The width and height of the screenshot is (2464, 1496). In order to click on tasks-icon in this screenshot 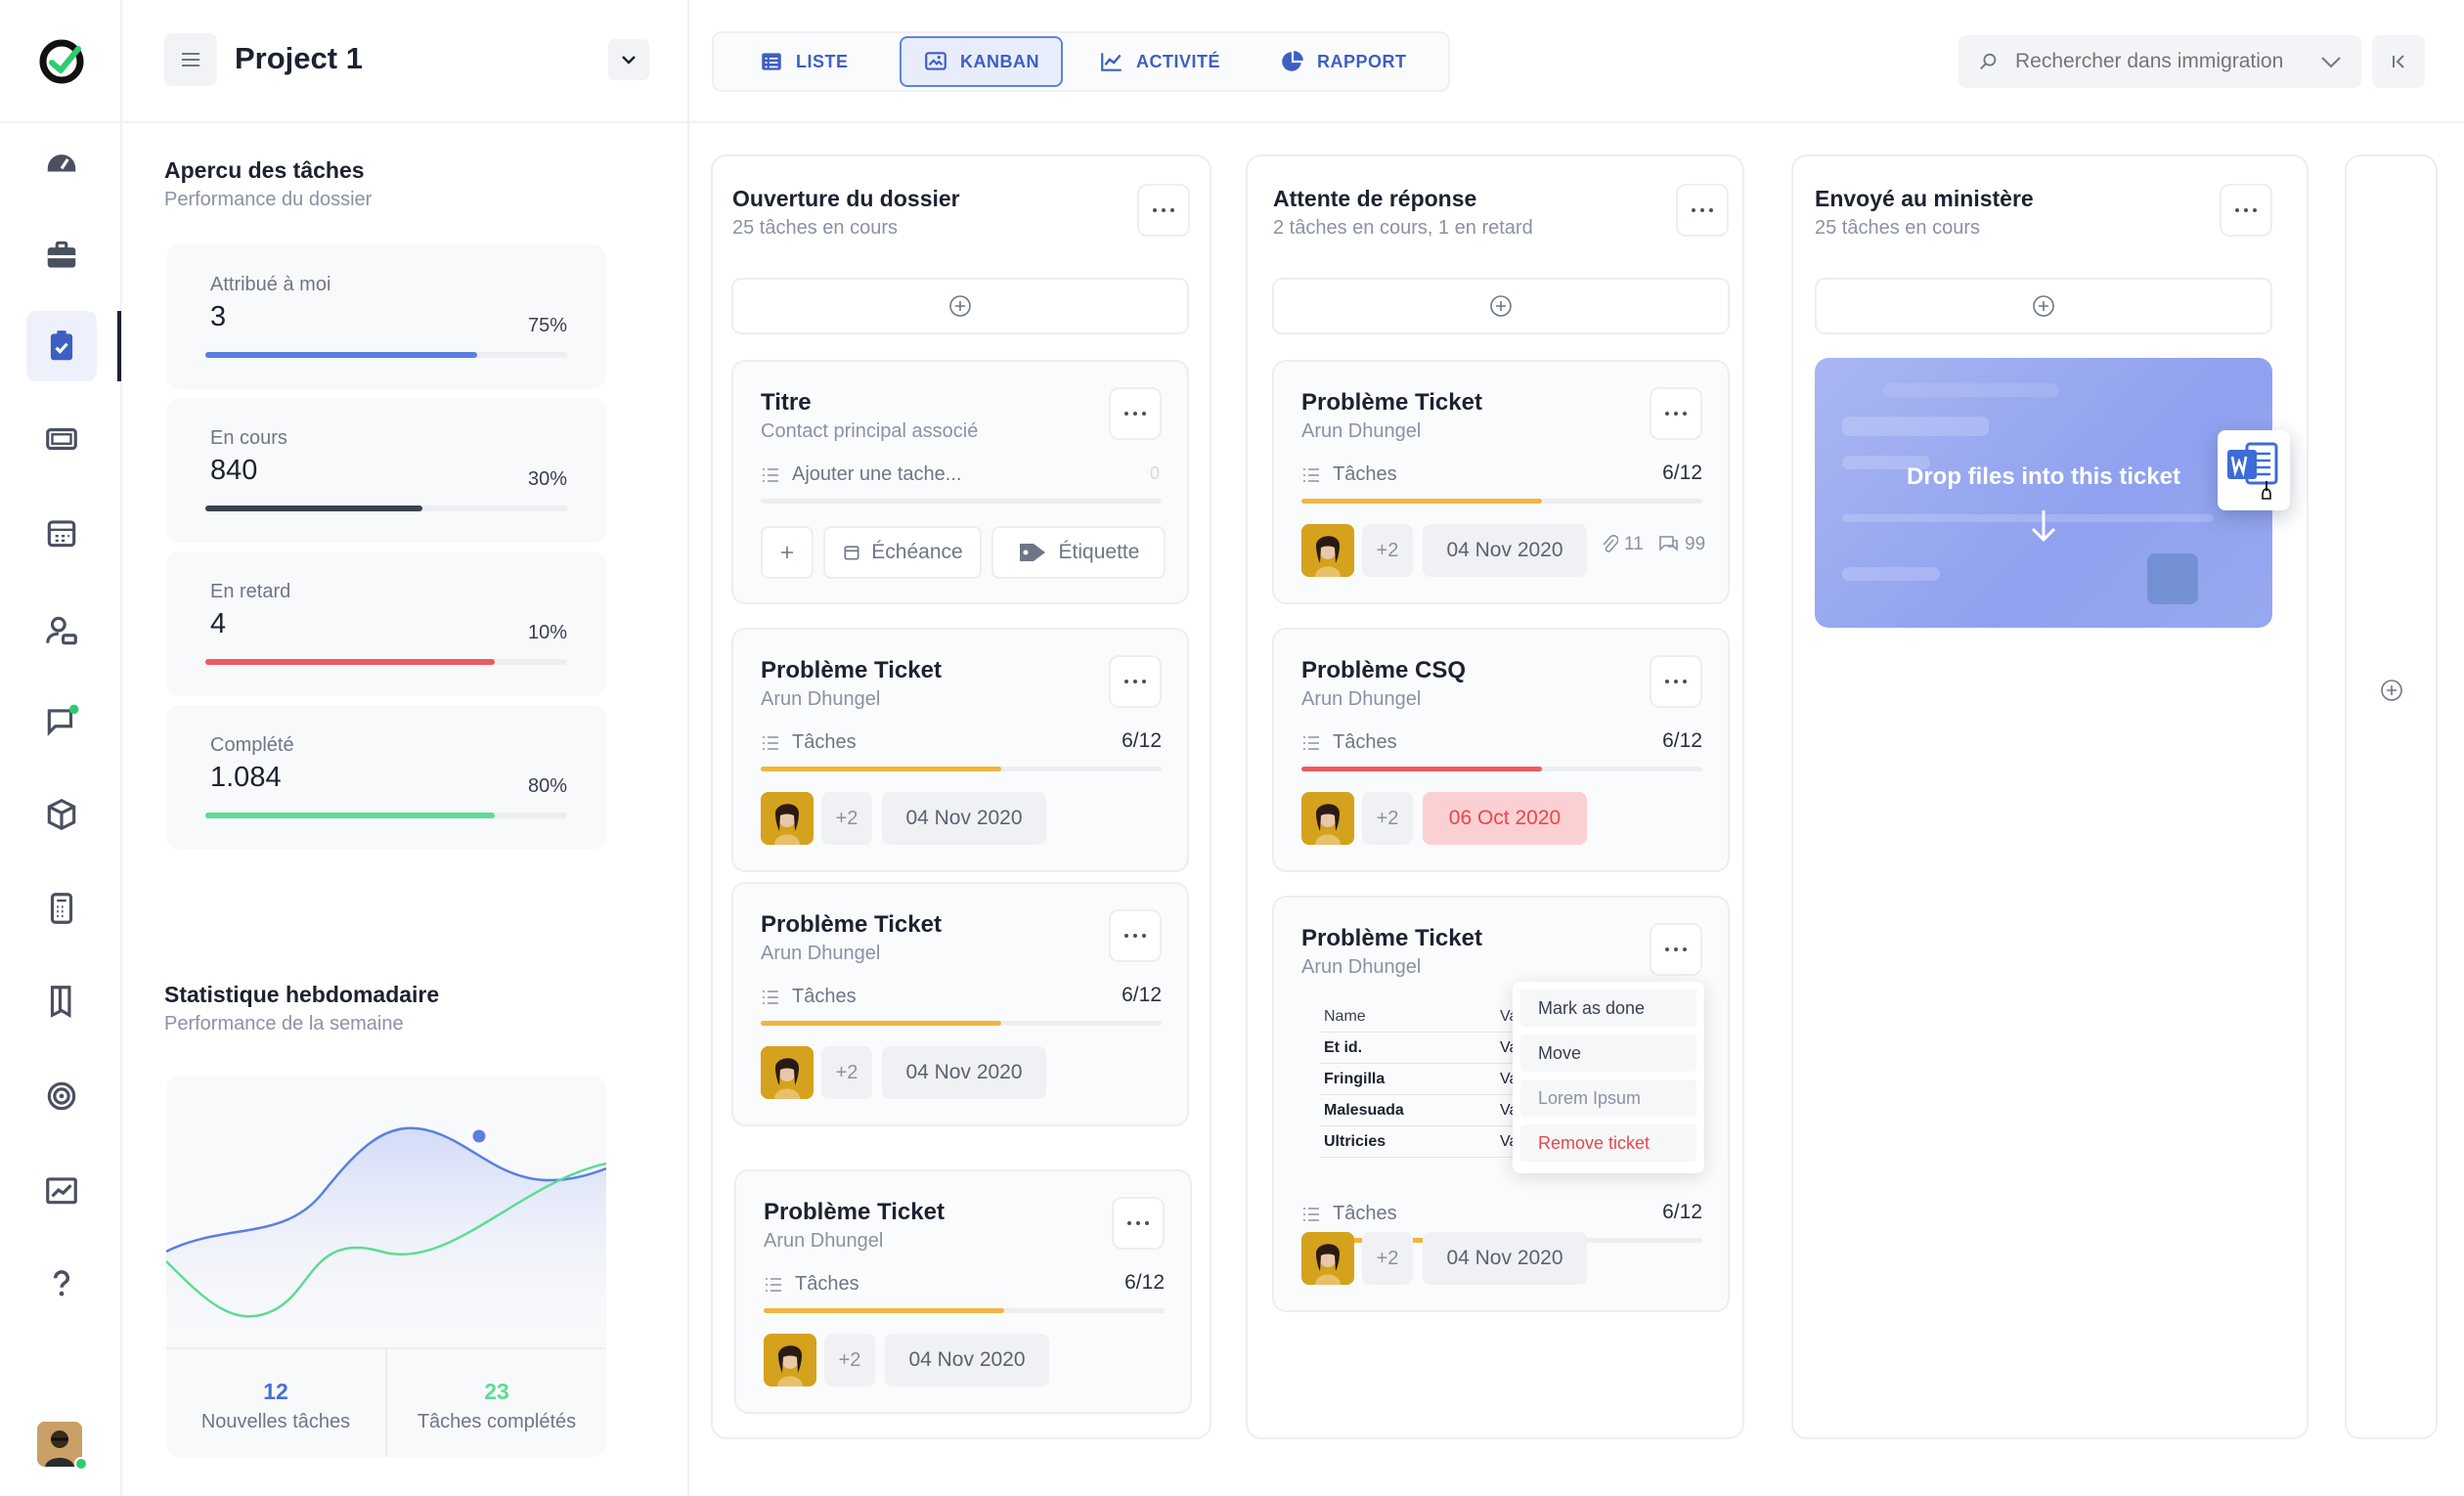, I will do `click(61, 346)`.